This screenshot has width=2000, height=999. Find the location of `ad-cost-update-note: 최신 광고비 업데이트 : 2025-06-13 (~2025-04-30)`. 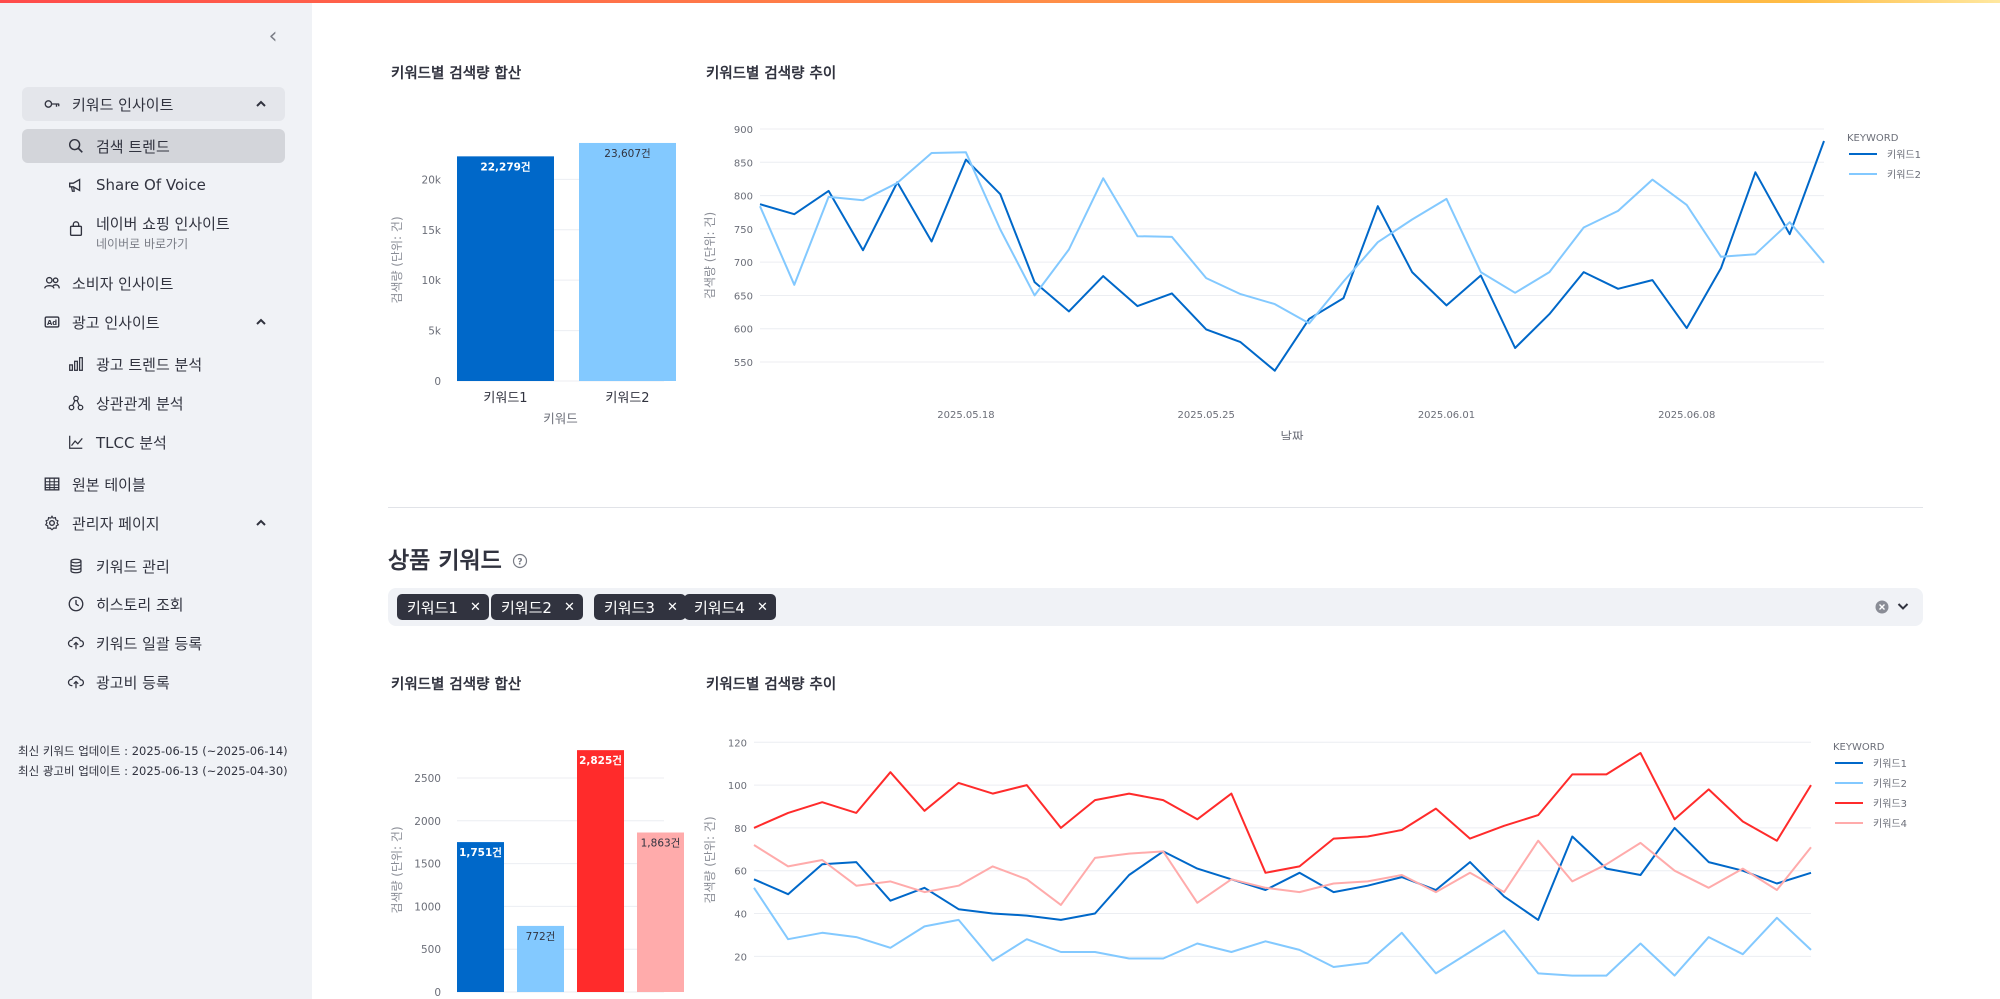

ad-cost-update-note: 최신 광고비 업데이트 : 2025-06-13 (~2025-04-30) is located at coordinates (153, 771).